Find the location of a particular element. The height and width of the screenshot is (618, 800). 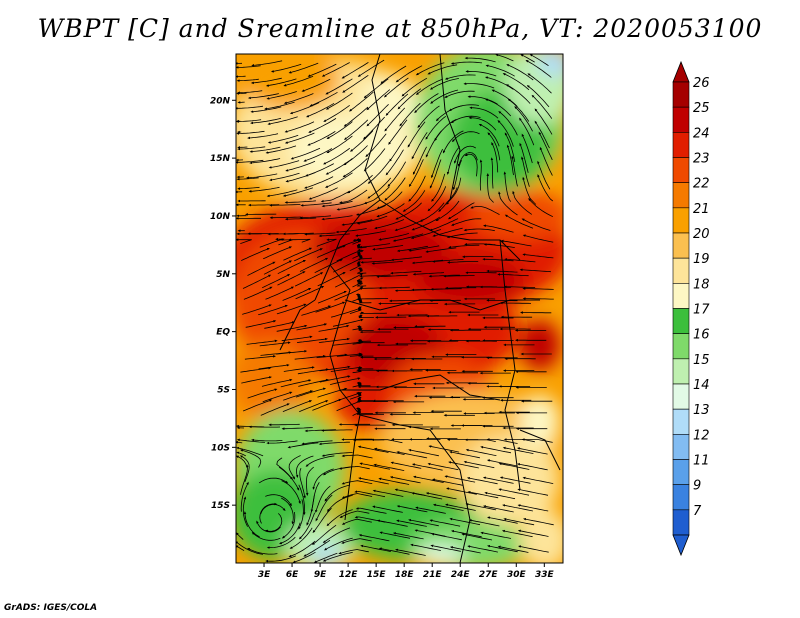

lat-tick-label: 20N is located at coordinates (220, 101).